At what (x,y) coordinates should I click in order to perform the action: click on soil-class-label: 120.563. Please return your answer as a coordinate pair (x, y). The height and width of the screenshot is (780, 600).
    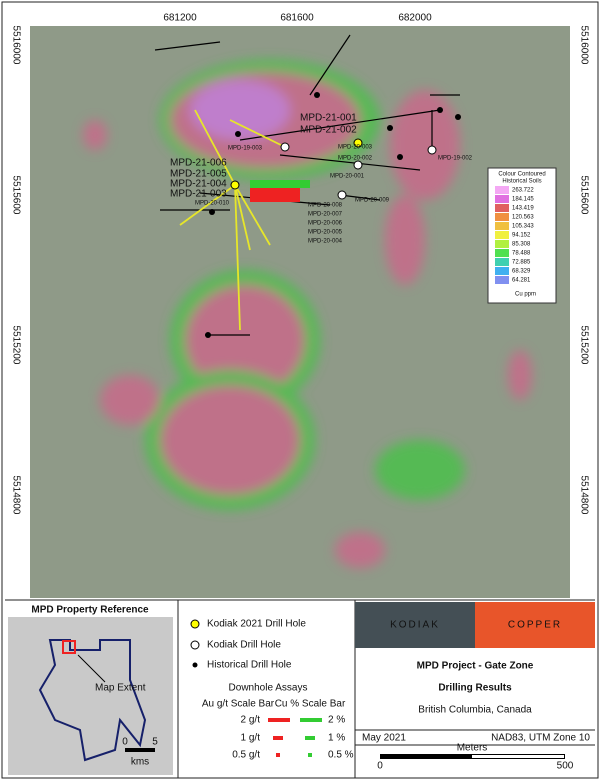
    Looking at the image, I should click on (523, 218).